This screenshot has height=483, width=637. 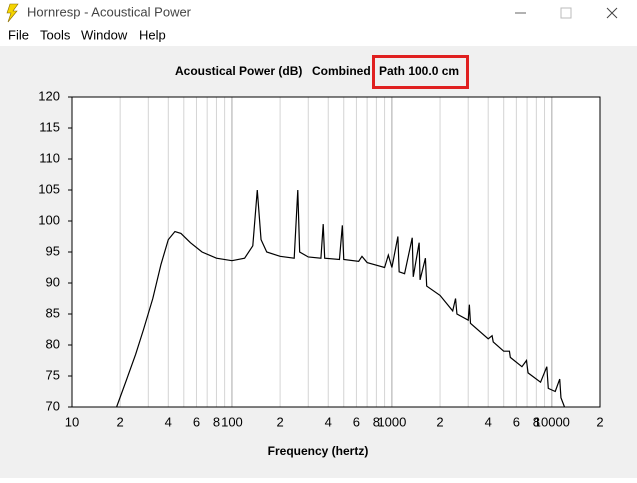 What do you see at coordinates (53, 281) in the screenshot?
I see `y-tick-label: 90` at bounding box center [53, 281].